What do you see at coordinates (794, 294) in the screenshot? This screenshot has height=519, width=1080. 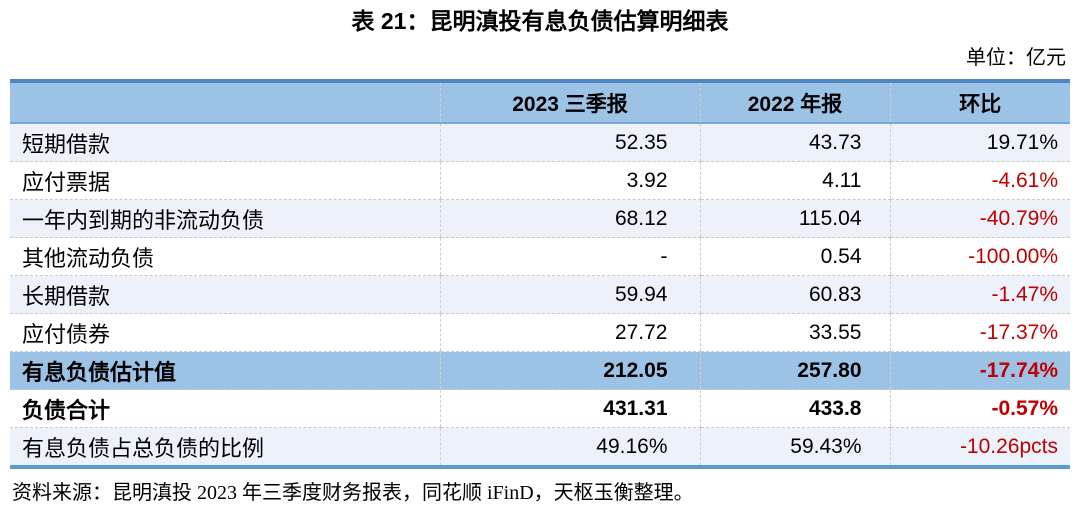 I see `value-2022fy: 60.83` at bounding box center [794, 294].